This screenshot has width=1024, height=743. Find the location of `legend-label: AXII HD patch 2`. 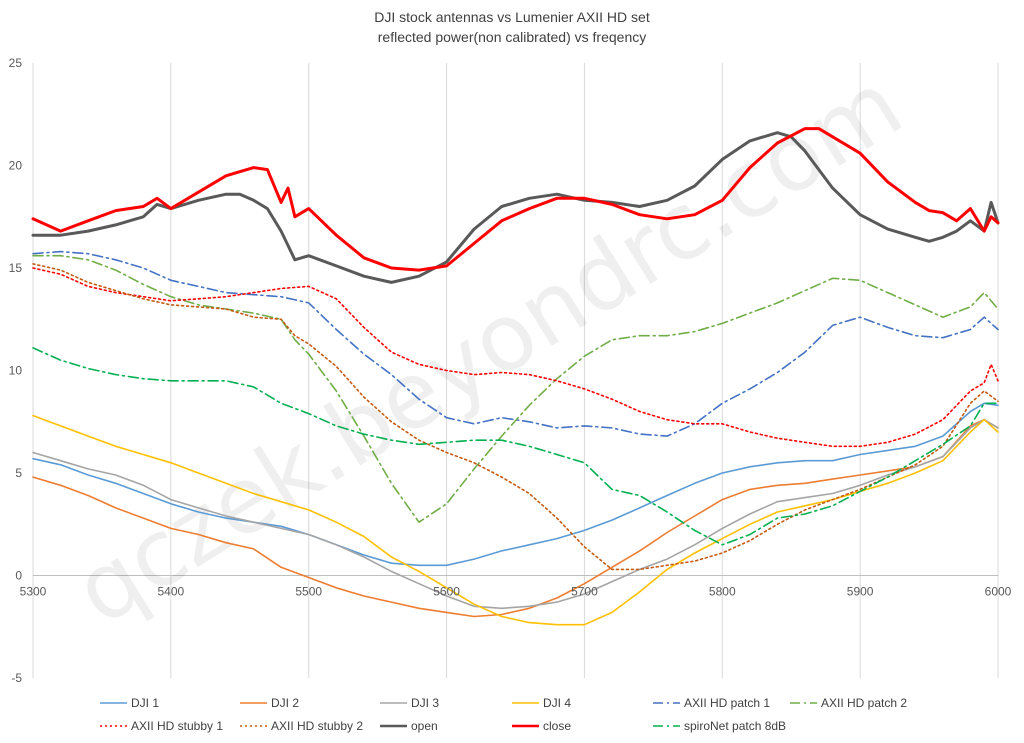

legend-label: AXII HD patch 2 is located at coordinates (864, 703).